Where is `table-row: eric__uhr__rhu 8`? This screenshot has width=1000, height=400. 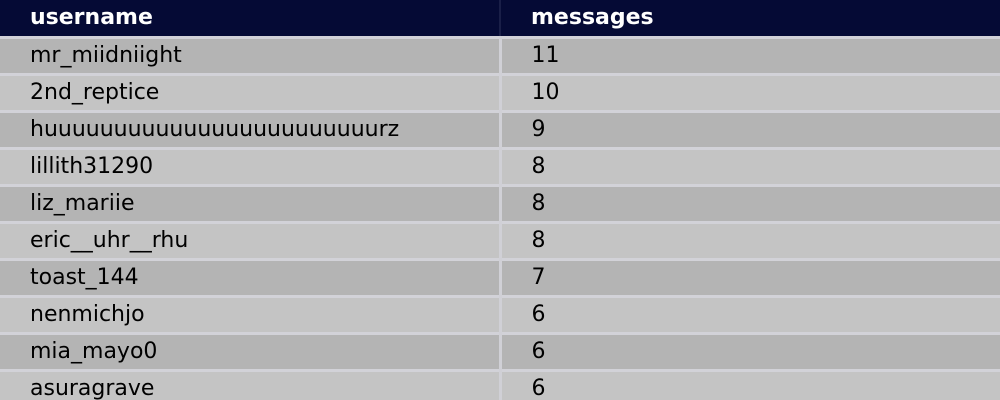
table-row: eric__uhr__rhu 8 is located at coordinates (500, 240).